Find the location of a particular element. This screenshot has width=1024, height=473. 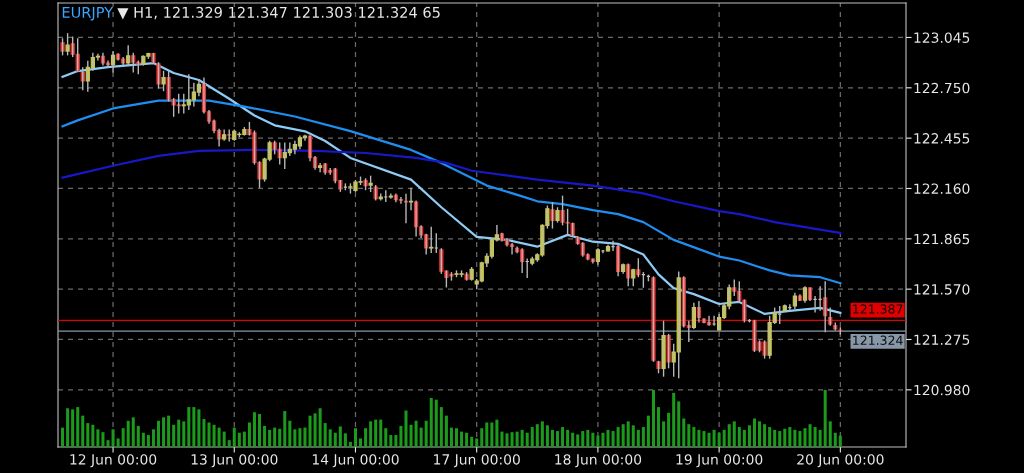

x-tick-label: 18 Jun 00:00 is located at coordinates (598, 461).